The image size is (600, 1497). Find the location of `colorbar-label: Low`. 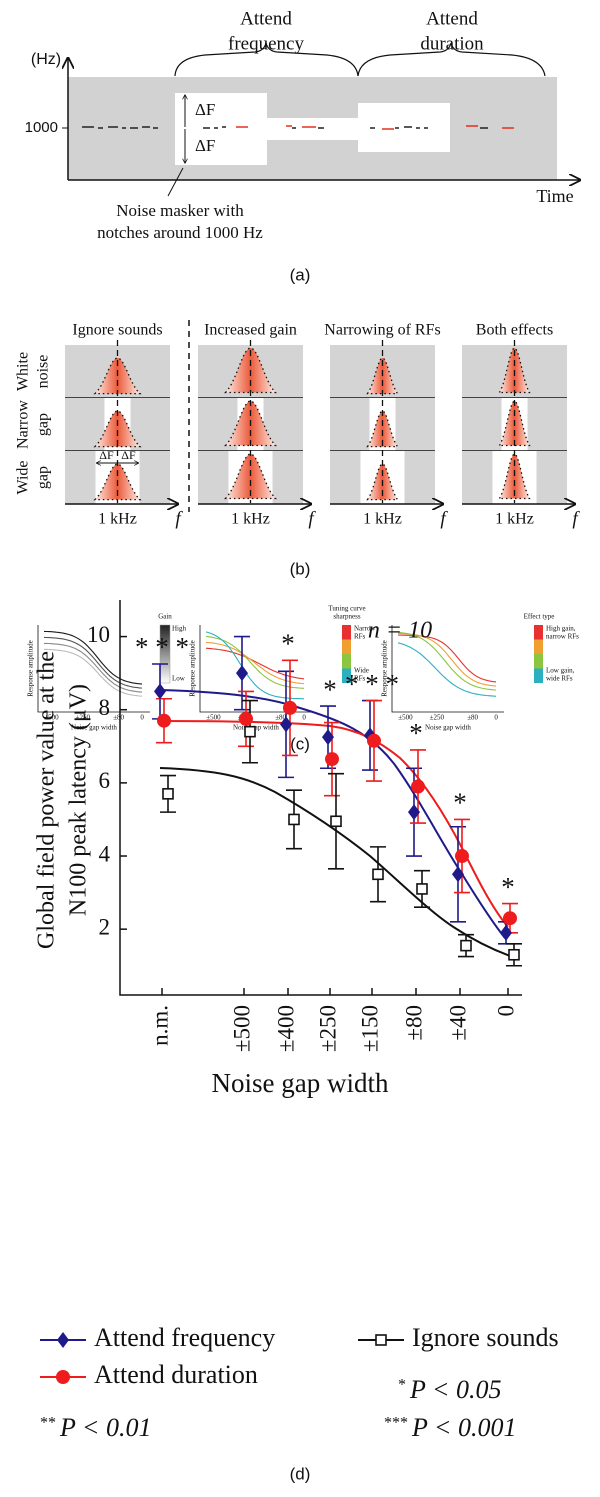

colorbar-label: Low is located at coordinates (179, 679).